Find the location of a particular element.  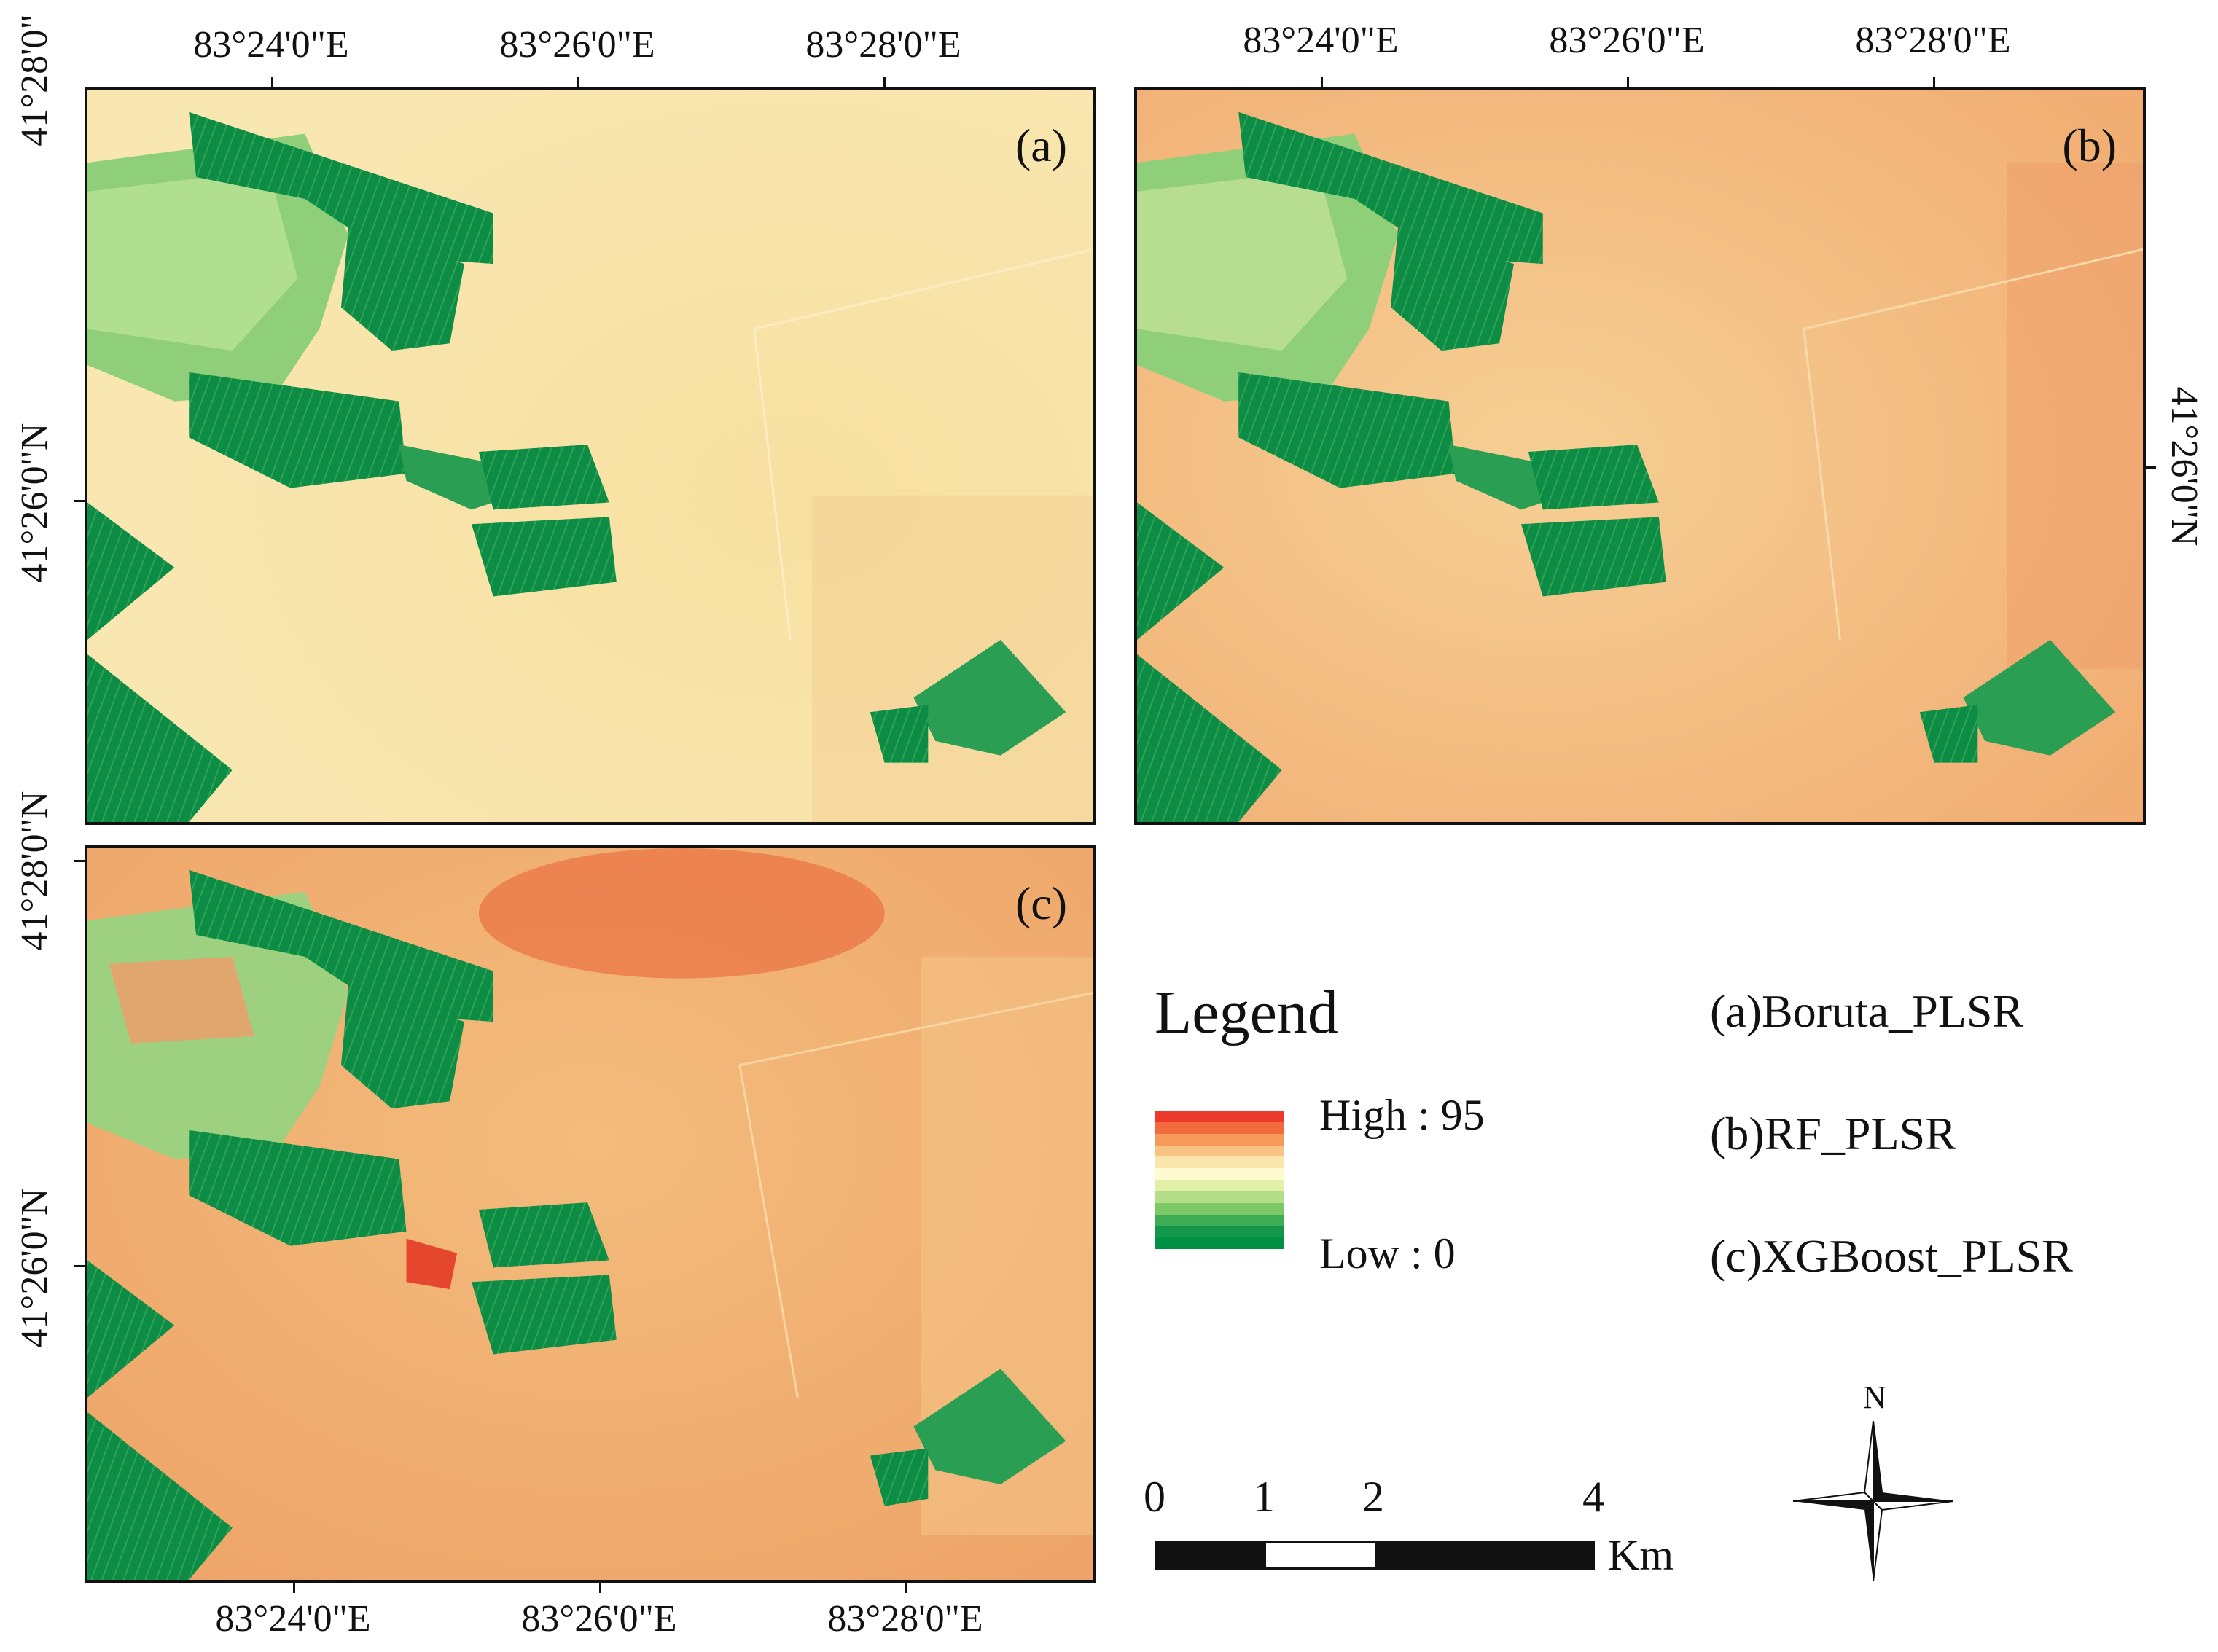

lat-label-c-mid: 41°26'0"N is located at coordinates (34, 1268).